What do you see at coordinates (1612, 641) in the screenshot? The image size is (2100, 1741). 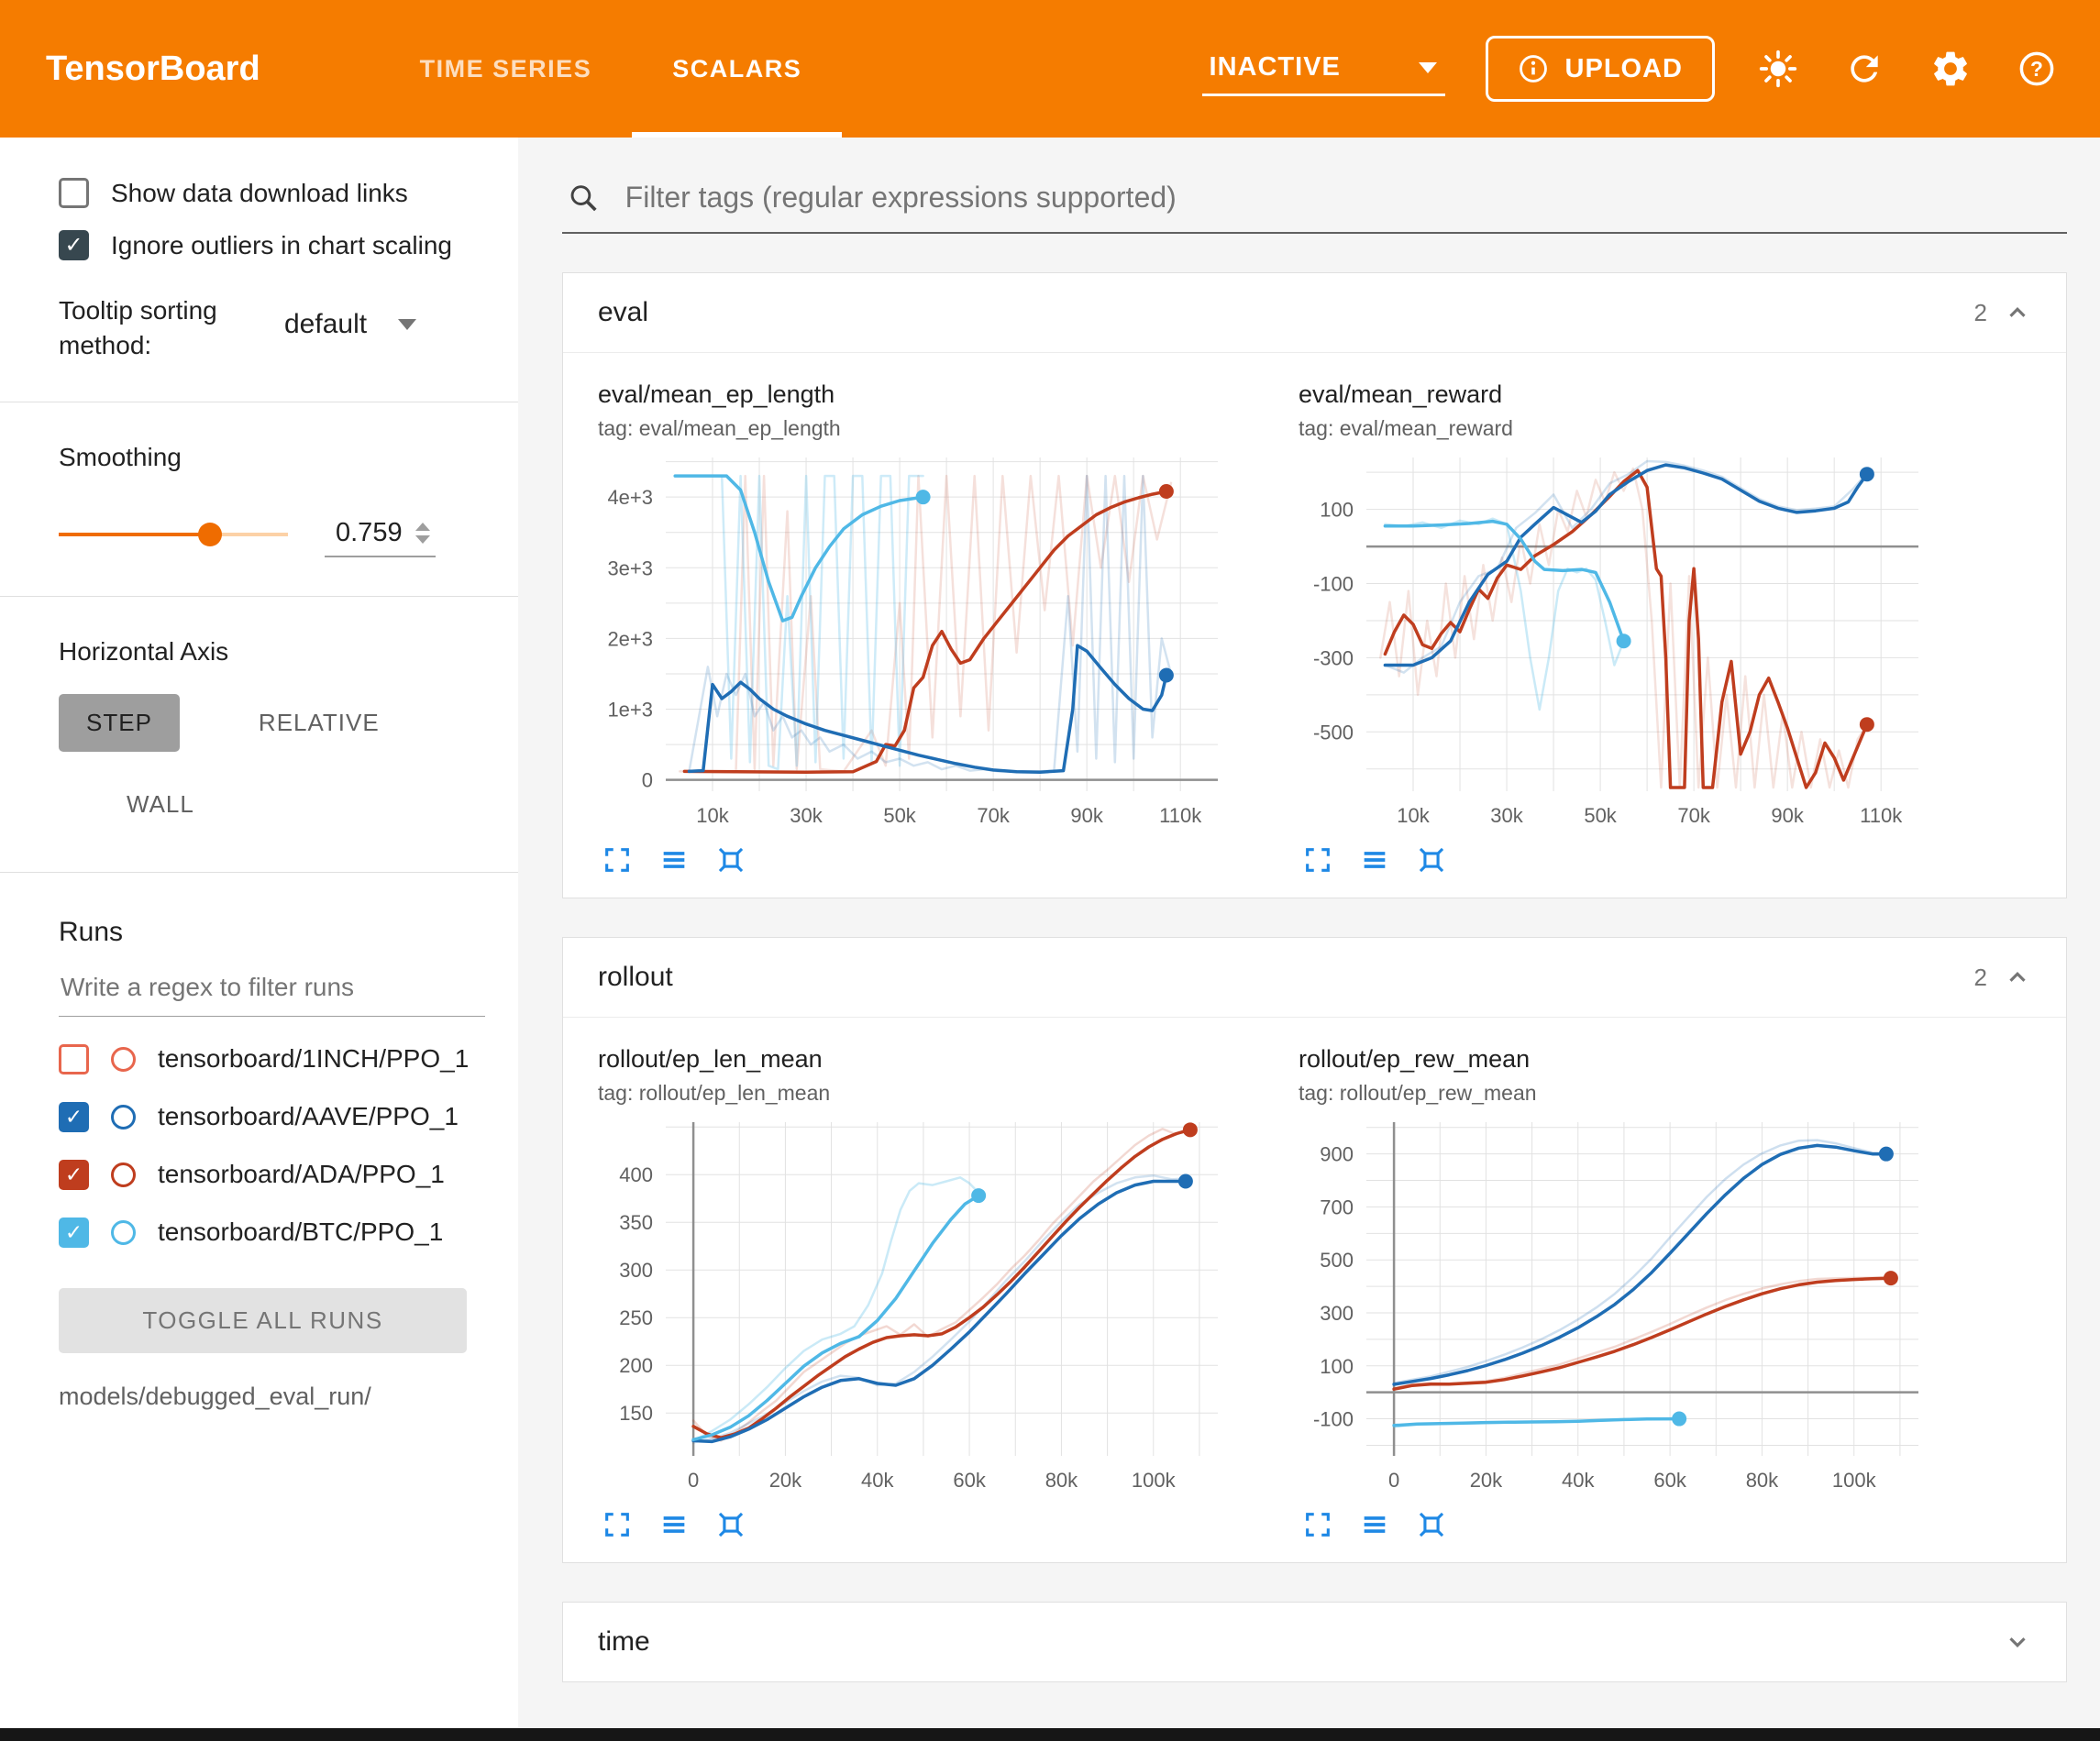 I see `chart-plot: 10k 30k 50k 70k 90k 110k -500 -300 -100 100` at bounding box center [1612, 641].